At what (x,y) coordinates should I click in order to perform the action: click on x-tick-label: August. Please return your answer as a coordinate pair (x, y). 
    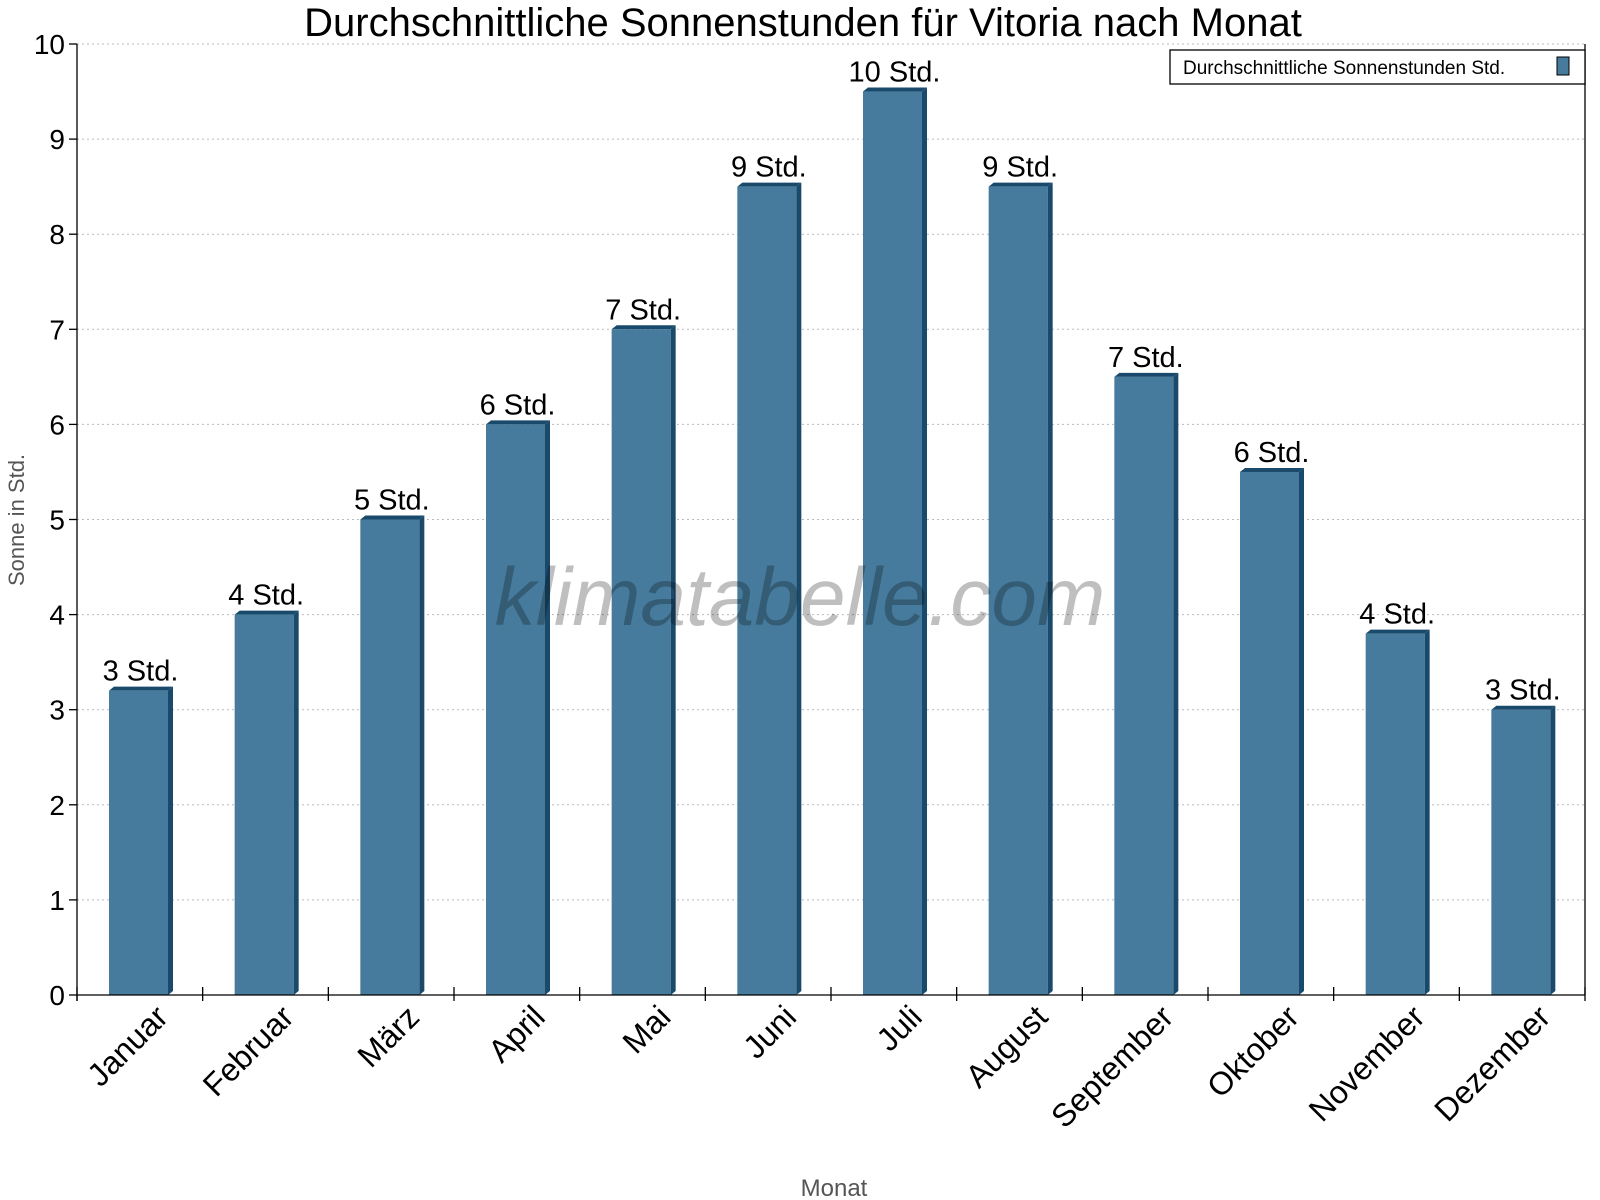
    Looking at the image, I should click on (1007, 1046).